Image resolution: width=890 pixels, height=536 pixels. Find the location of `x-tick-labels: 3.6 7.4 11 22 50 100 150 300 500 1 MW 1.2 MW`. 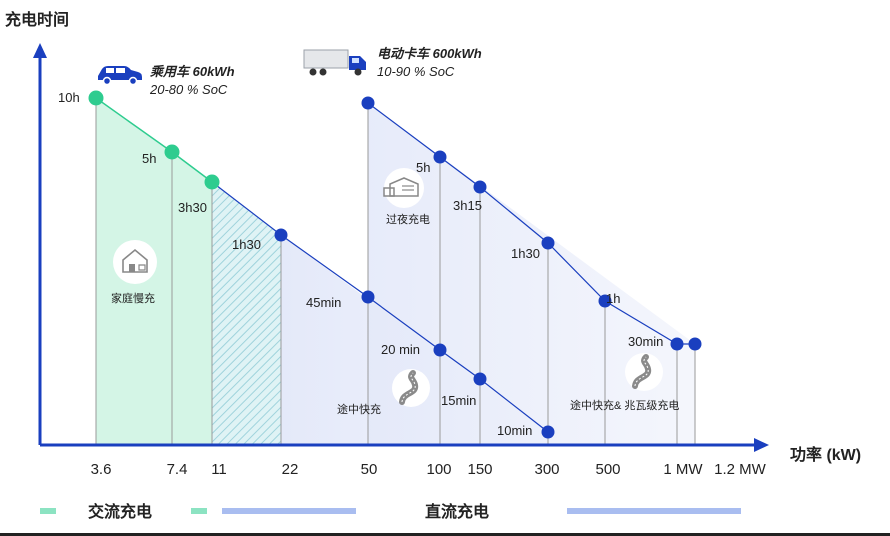

x-tick-labels: 3.6 7.4 11 22 50 100 150 300 500 1 MW 1.2 MW is located at coordinates (429, 469).